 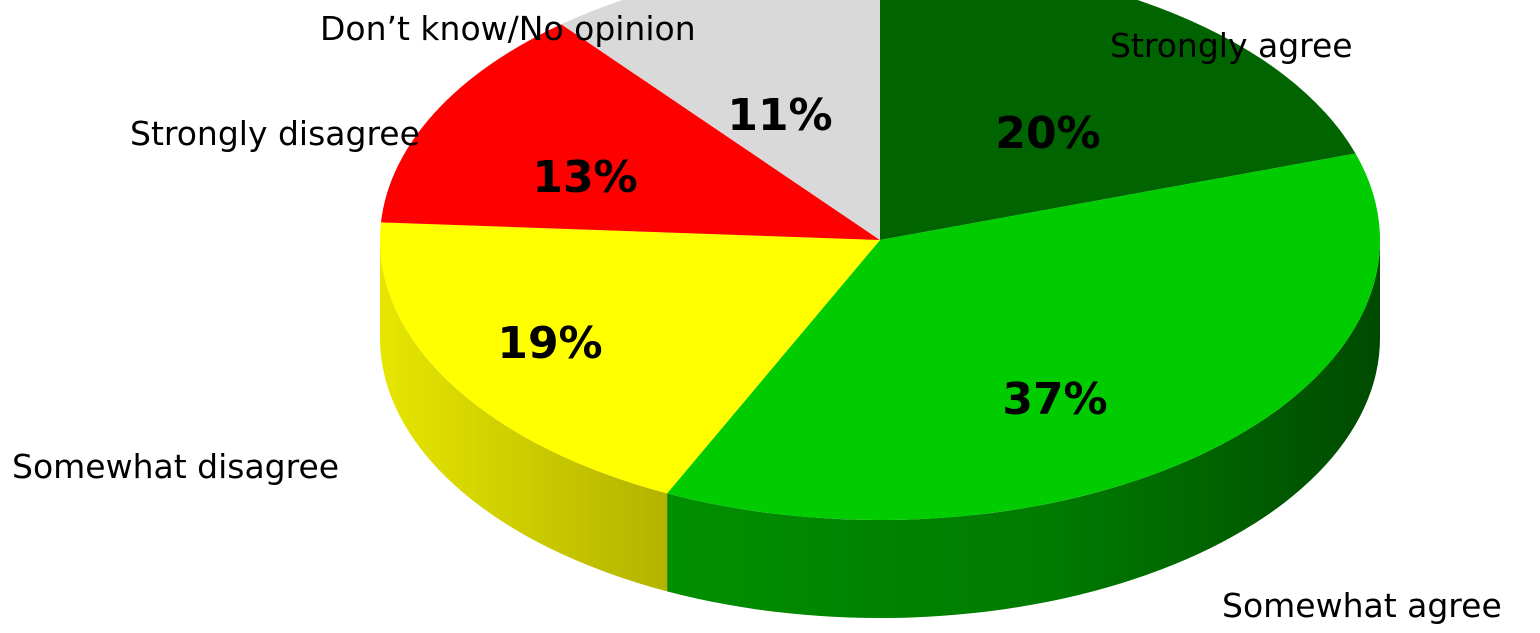 I want to click on slice-value-somewhat-disagree: 19%, so click(x=549, y=343).